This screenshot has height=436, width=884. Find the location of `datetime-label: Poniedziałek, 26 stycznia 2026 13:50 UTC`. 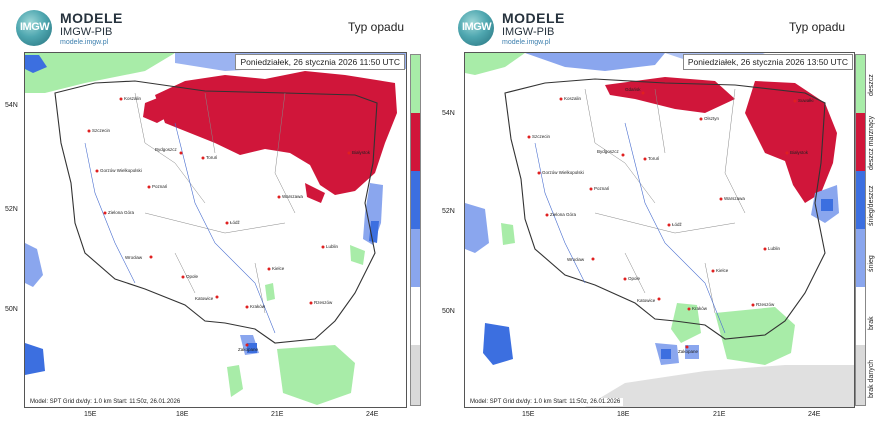

datetime-label: Poniedziałek, 26 stycznia 2026 13:50 UTC is located at coordinates (767, 62).